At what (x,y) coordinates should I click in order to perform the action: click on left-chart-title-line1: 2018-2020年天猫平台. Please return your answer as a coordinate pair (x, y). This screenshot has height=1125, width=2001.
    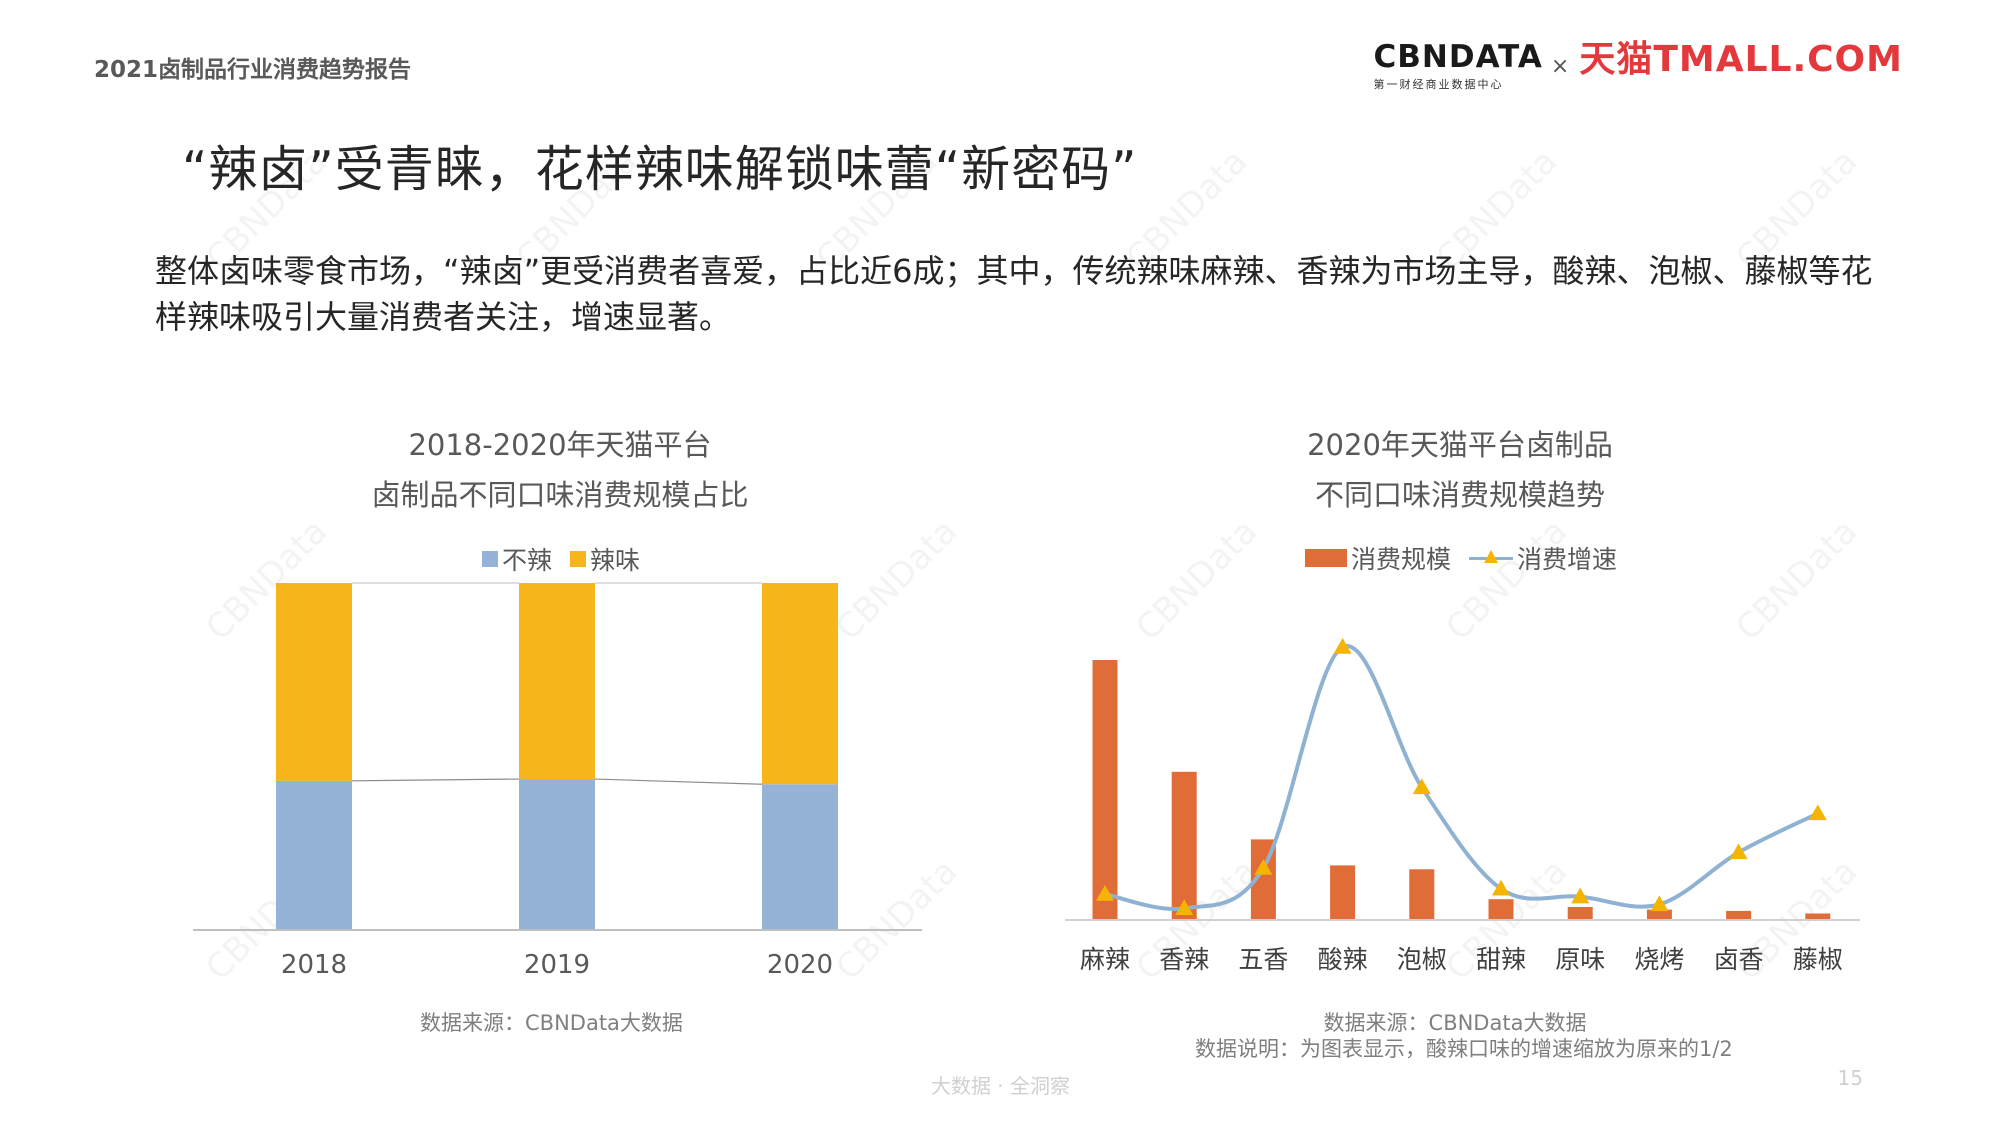
    Looking at the image, I should click on (560, 445).